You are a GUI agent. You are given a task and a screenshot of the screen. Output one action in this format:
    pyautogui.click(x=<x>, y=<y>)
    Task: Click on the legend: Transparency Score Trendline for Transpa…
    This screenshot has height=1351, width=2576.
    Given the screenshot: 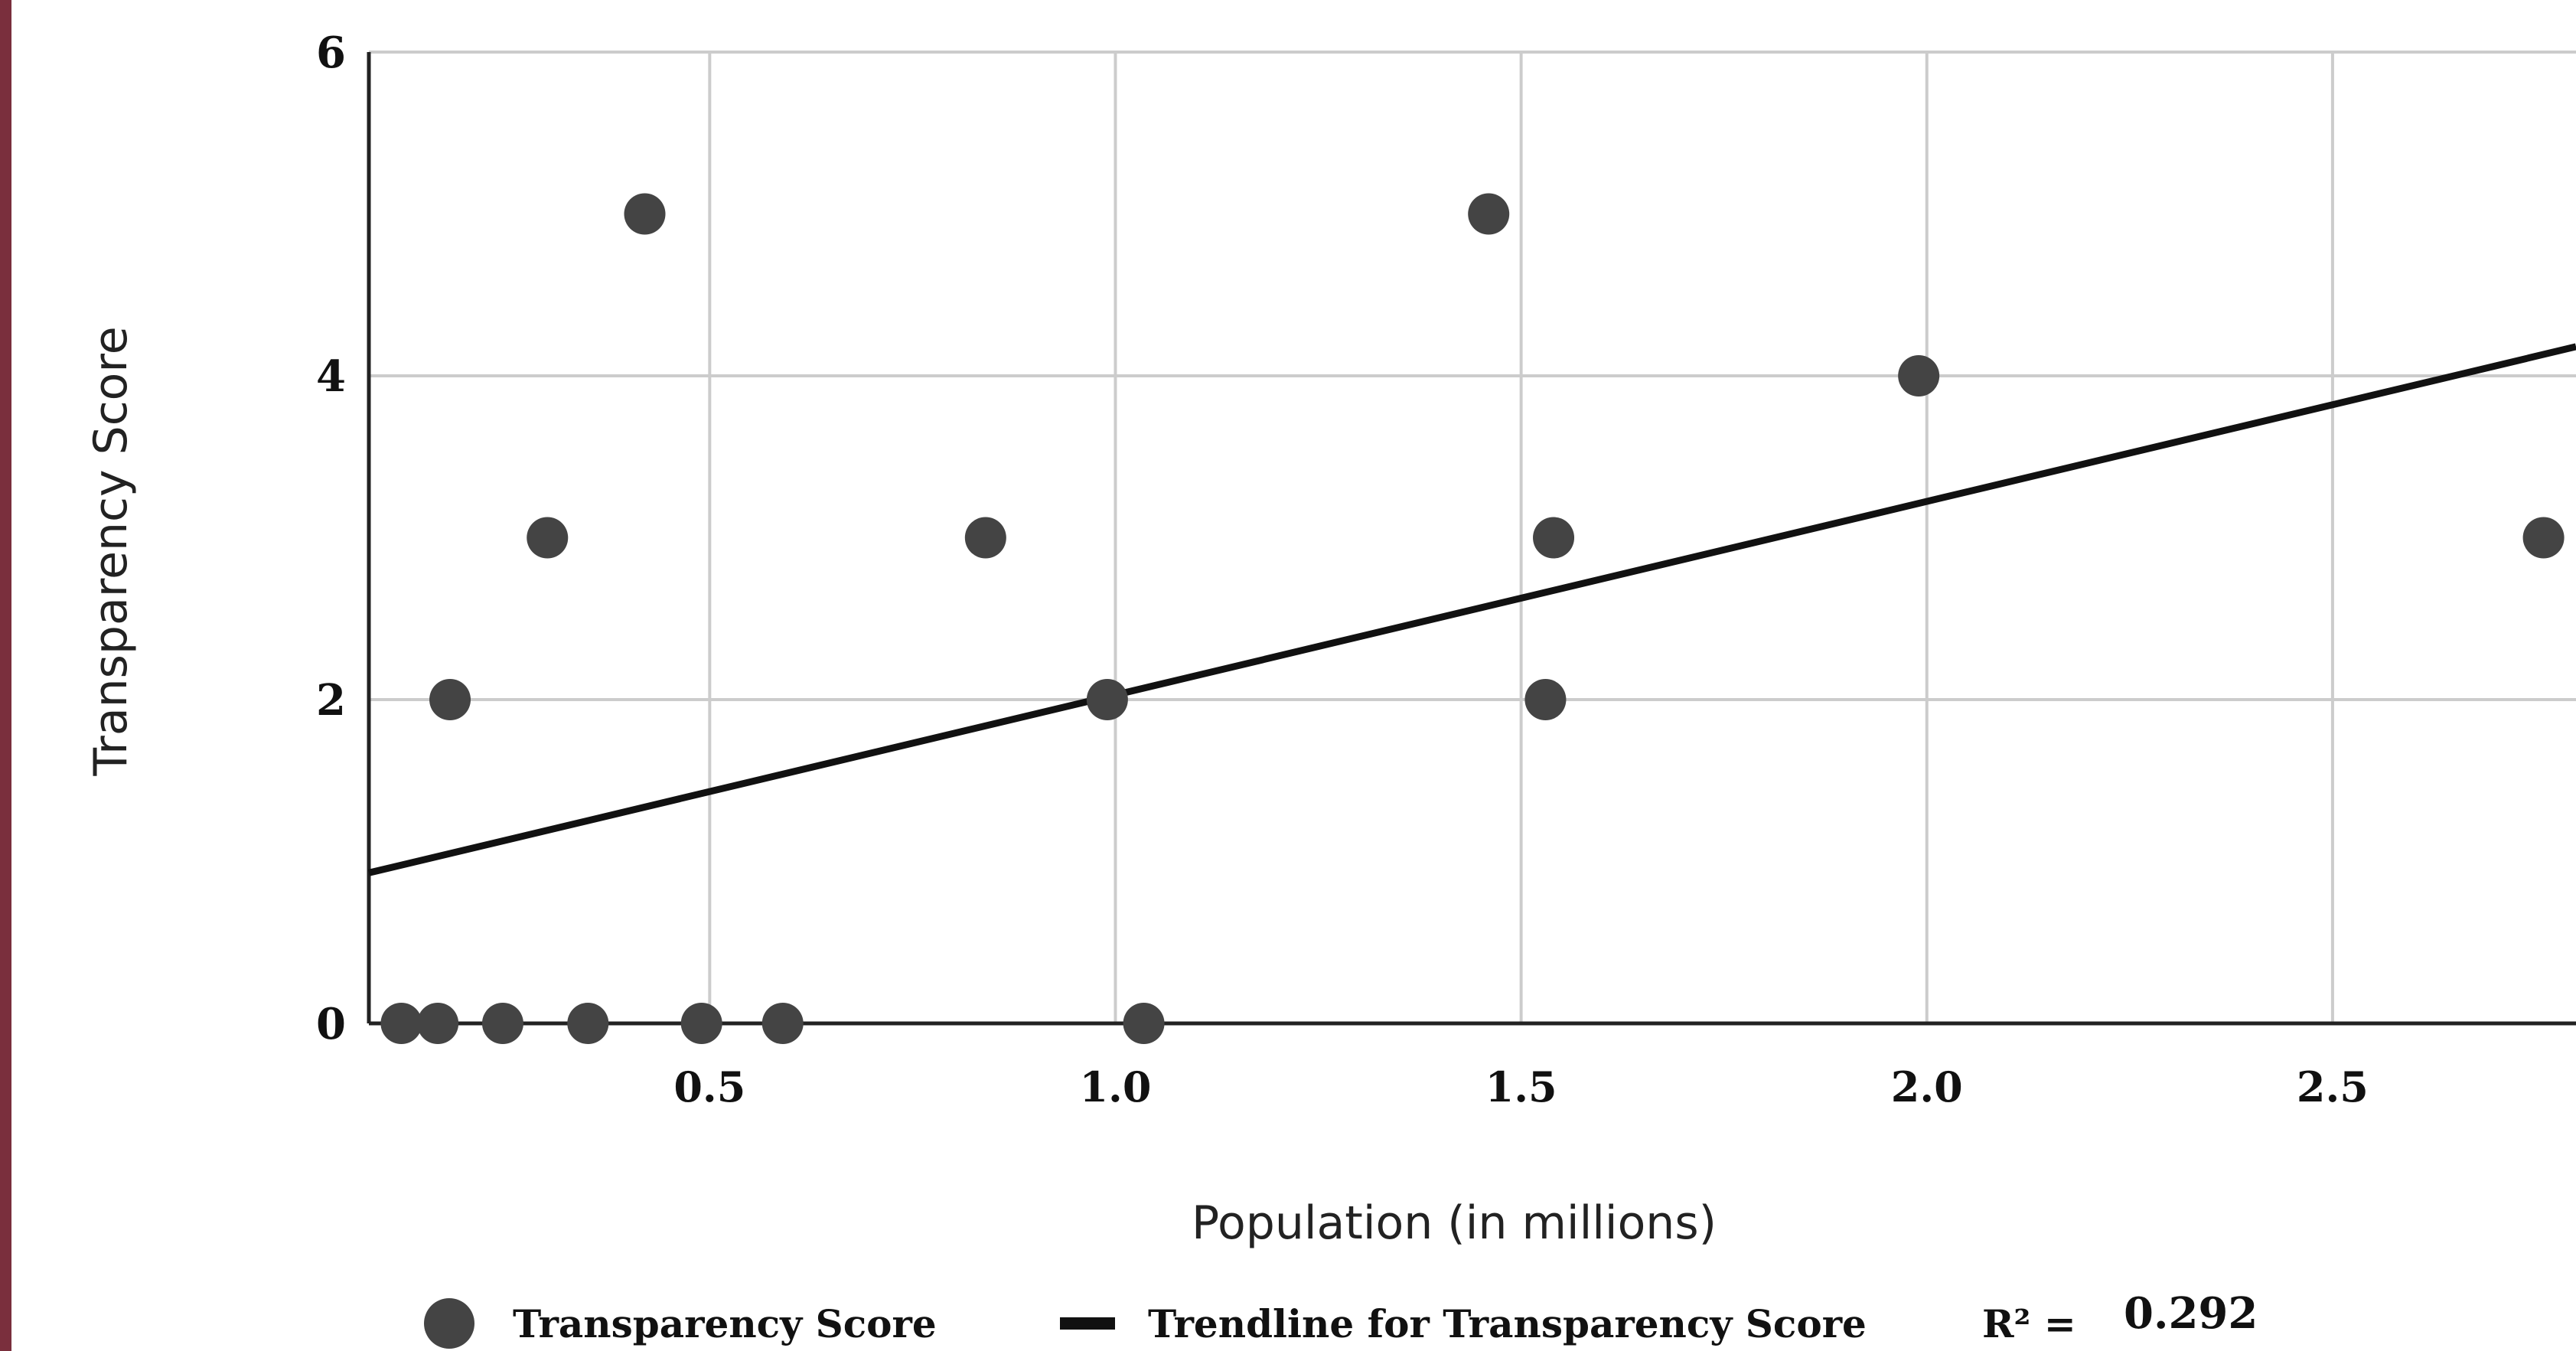 What is the action you would take?
    pyautogui.click(x=1341, y=1318)
    